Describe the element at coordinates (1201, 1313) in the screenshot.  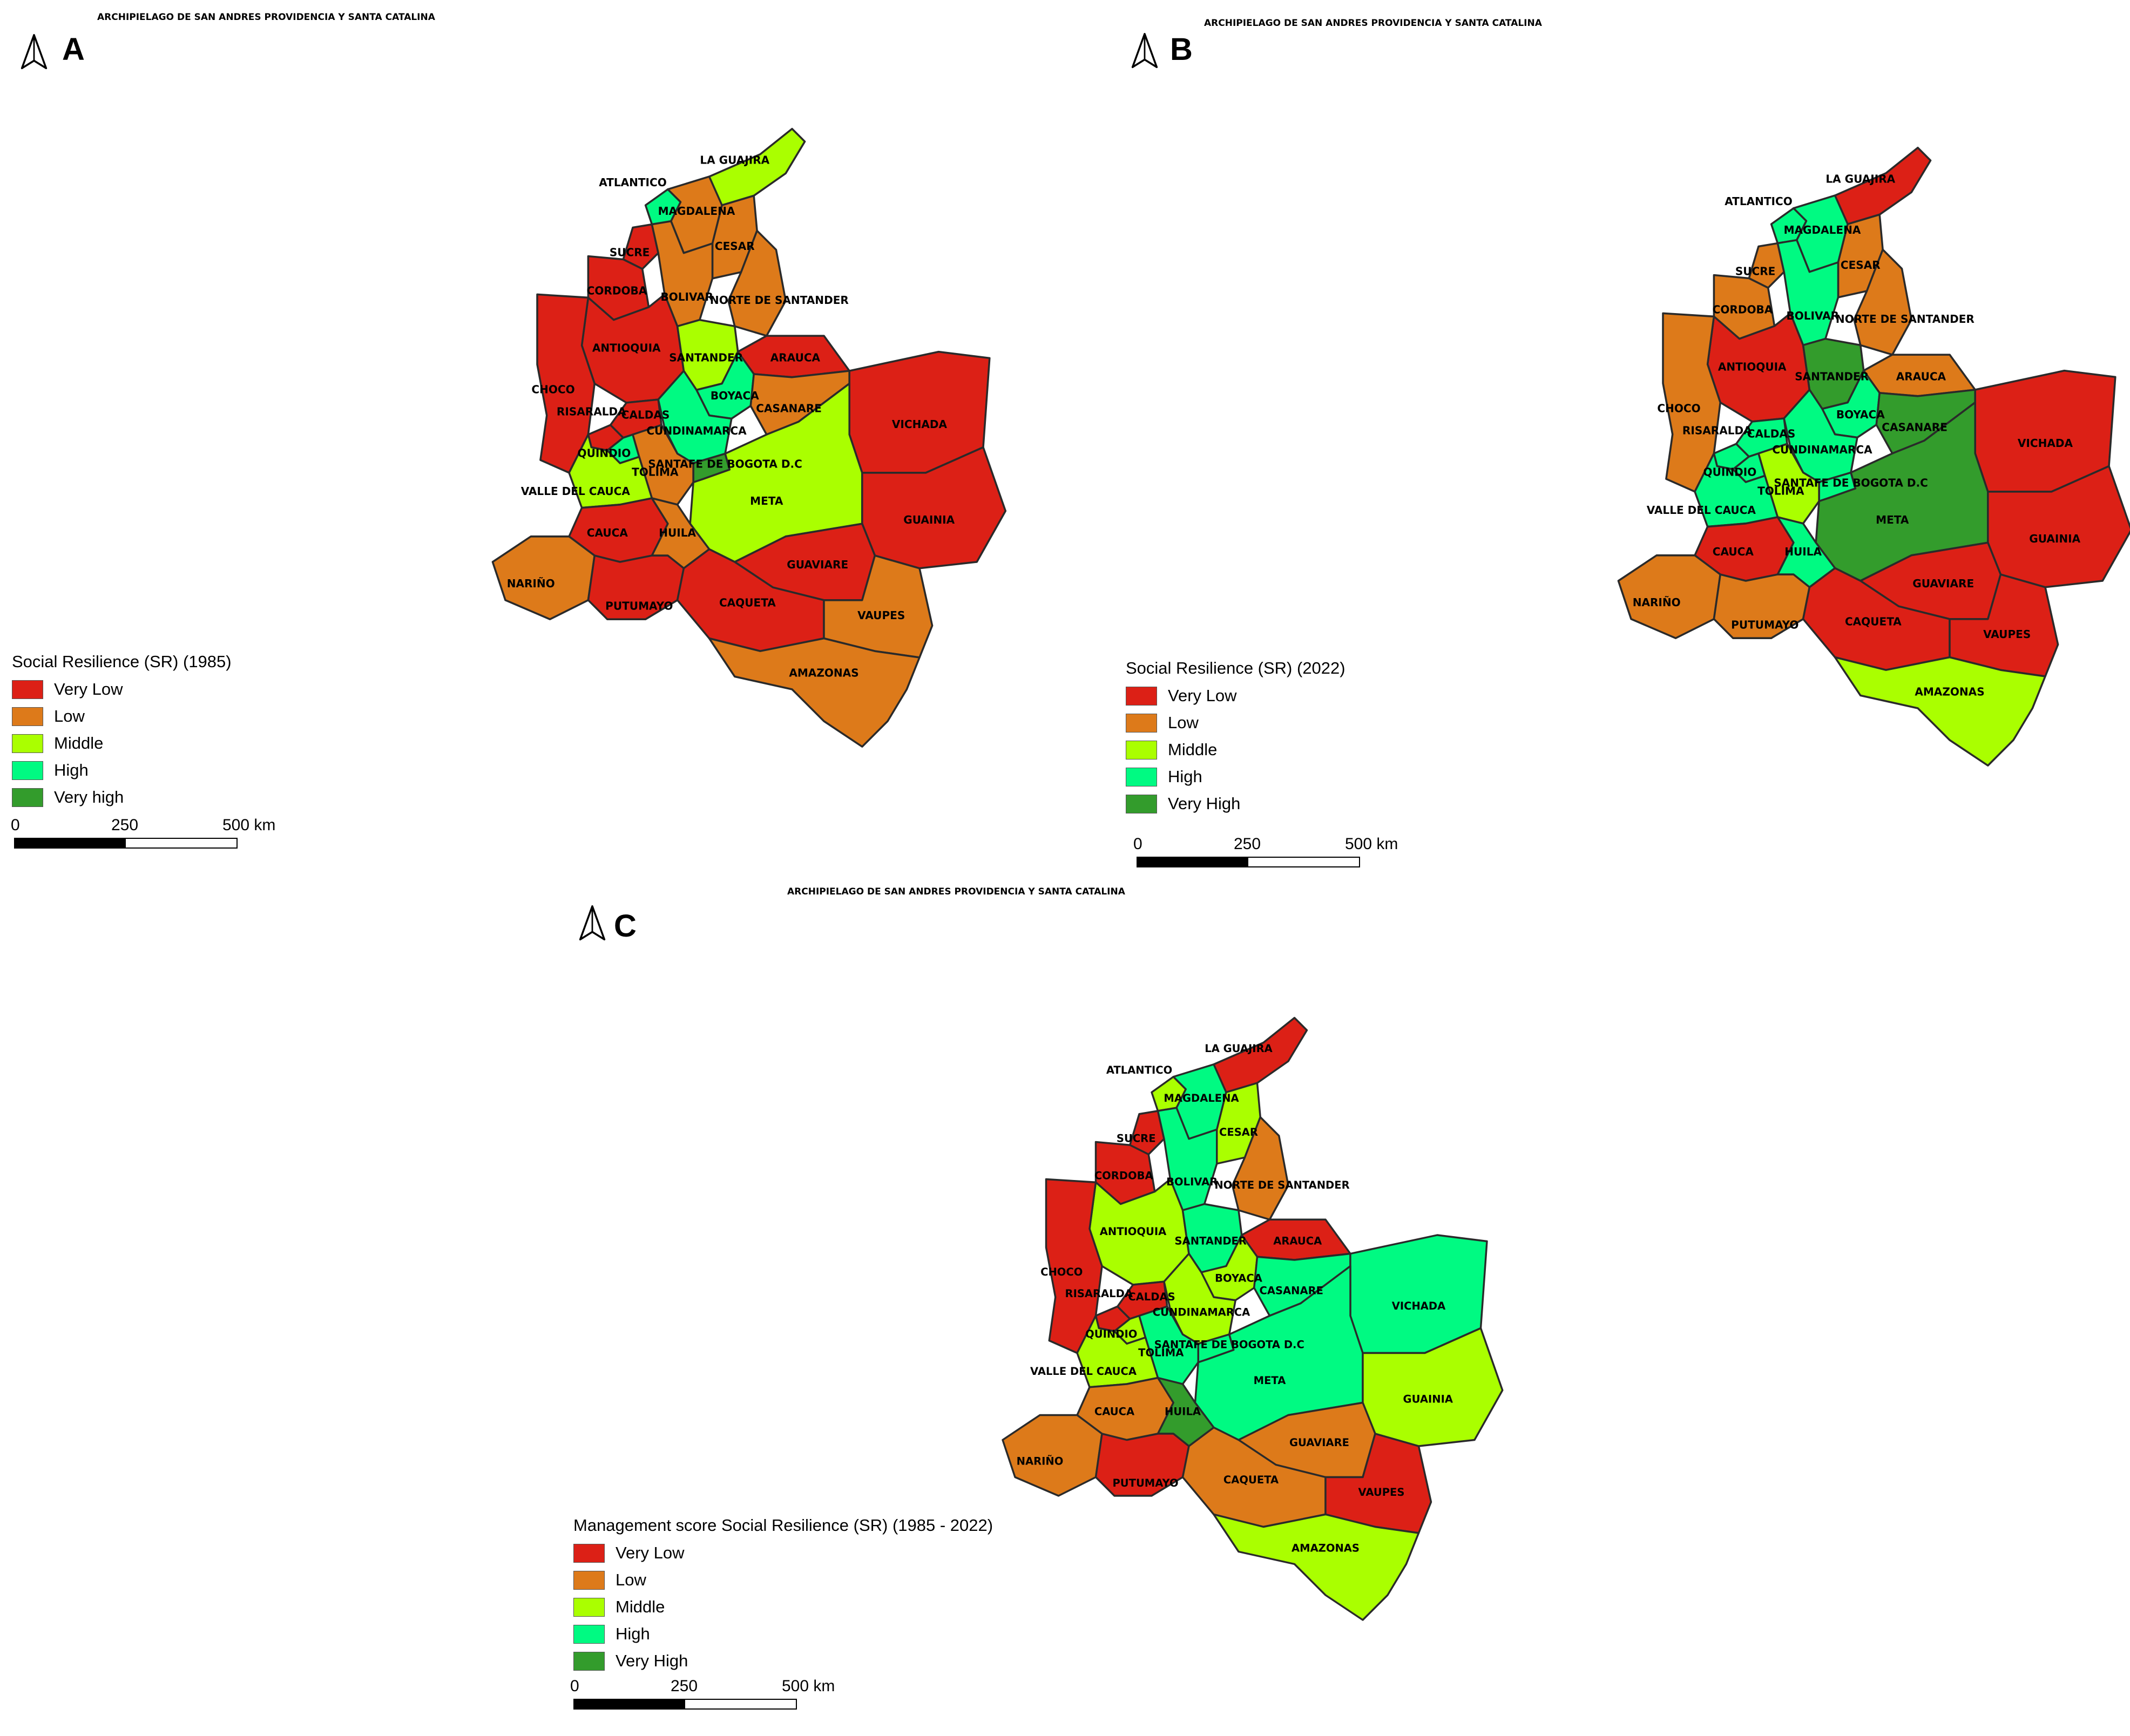
I see `department-label: CUNDINAMARCA` at that location.